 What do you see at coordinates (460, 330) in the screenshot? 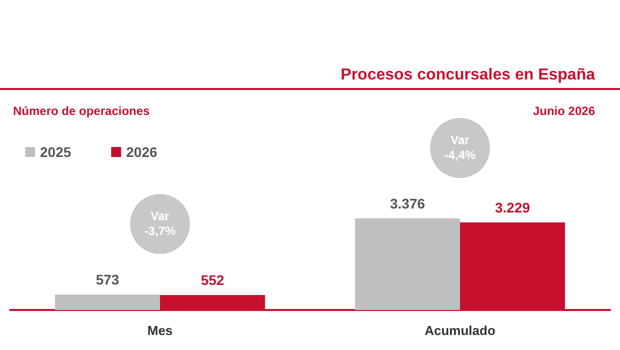
I see `x-tick-label: Acumulado` at bounding box center [460, 330].